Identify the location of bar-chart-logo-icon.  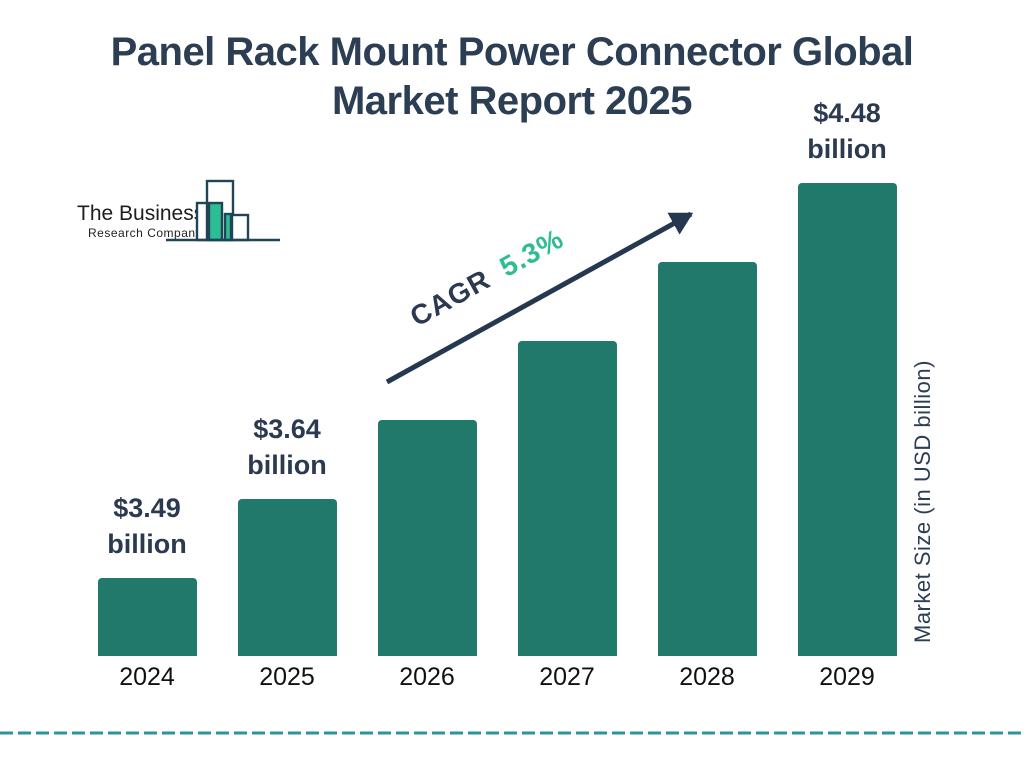
(223, 210).